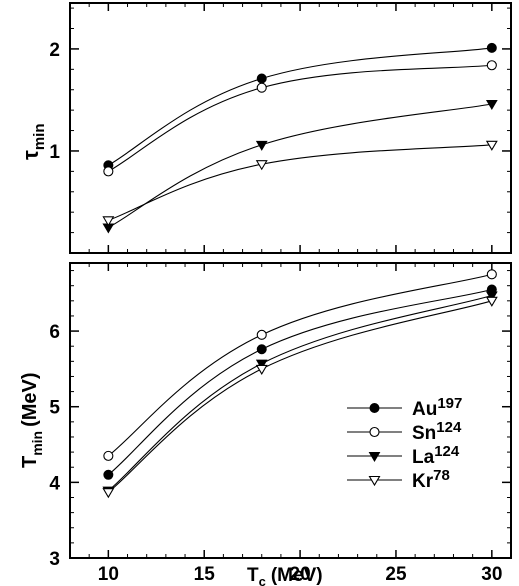 Image resolution: width=519 pixels, height=586 pixels. I want to click on bottom-y-axis-label-sub: min, so click(37, 443).